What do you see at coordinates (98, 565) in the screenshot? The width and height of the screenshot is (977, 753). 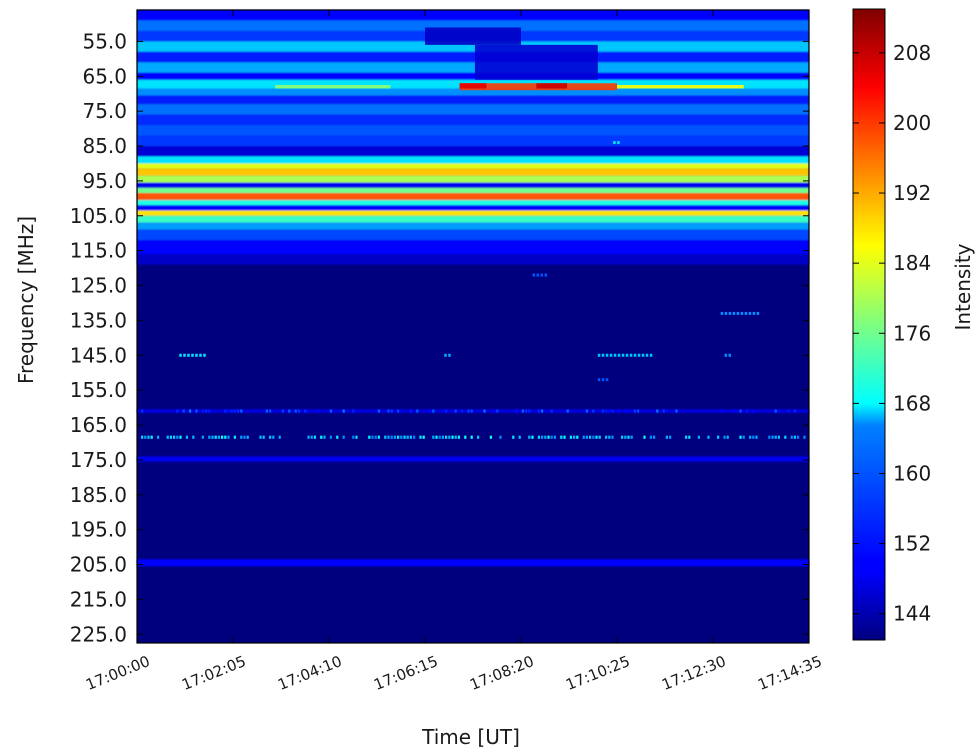 I see `y-tick-label: 205.0` at bounding box center [98, 565].